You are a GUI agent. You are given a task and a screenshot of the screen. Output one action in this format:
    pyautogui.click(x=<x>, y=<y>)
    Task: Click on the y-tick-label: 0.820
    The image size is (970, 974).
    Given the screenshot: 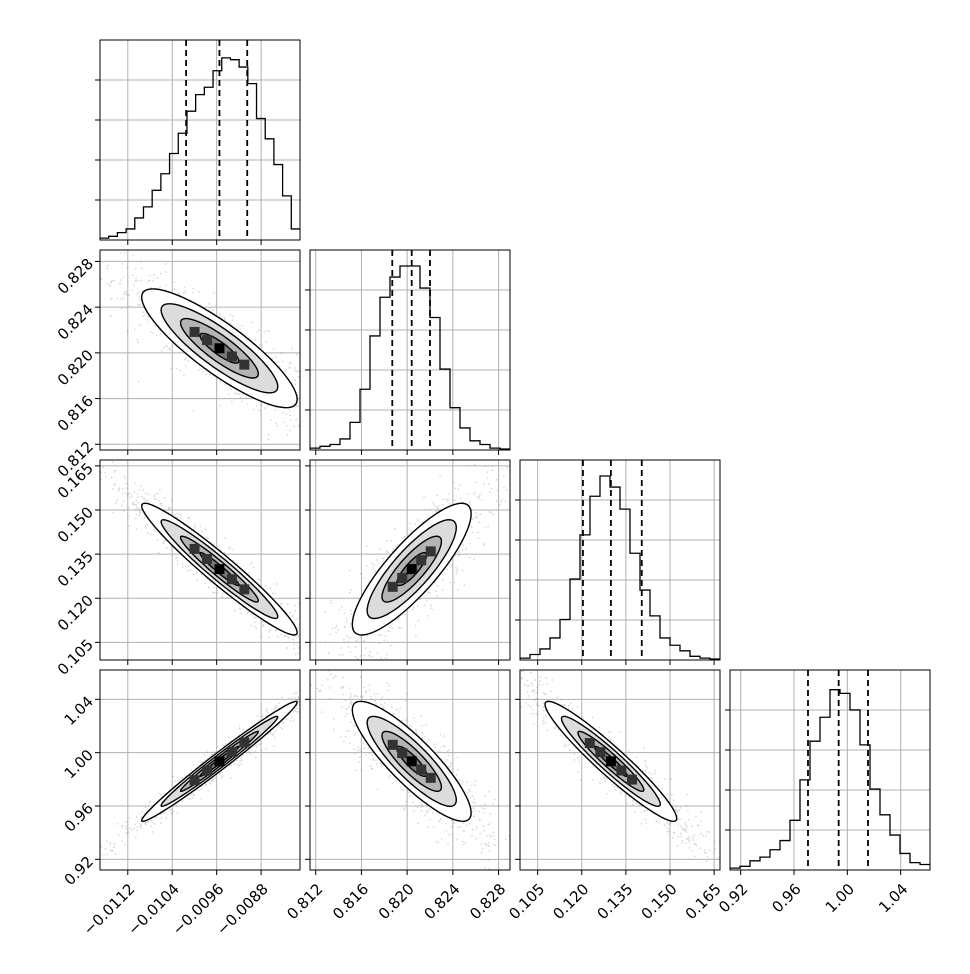 What is the action you would take?
    pyautogui.click(x=75, y=367)
    